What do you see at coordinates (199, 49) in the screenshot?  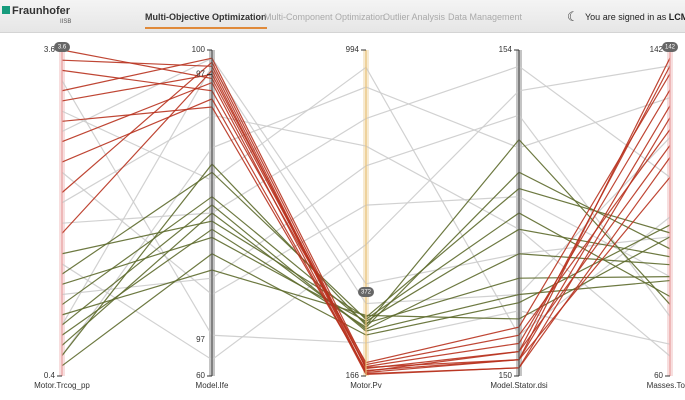 I see `tick-label: 100` at bounding box center [199, 49].